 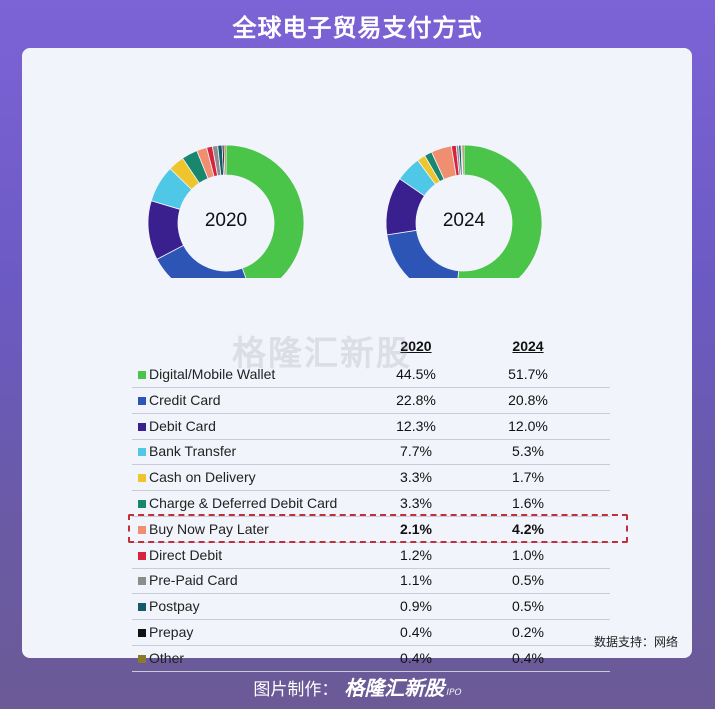 I want to click on value-2020-cash-on-delivery: 3.3%, so click(x=416, y=477).